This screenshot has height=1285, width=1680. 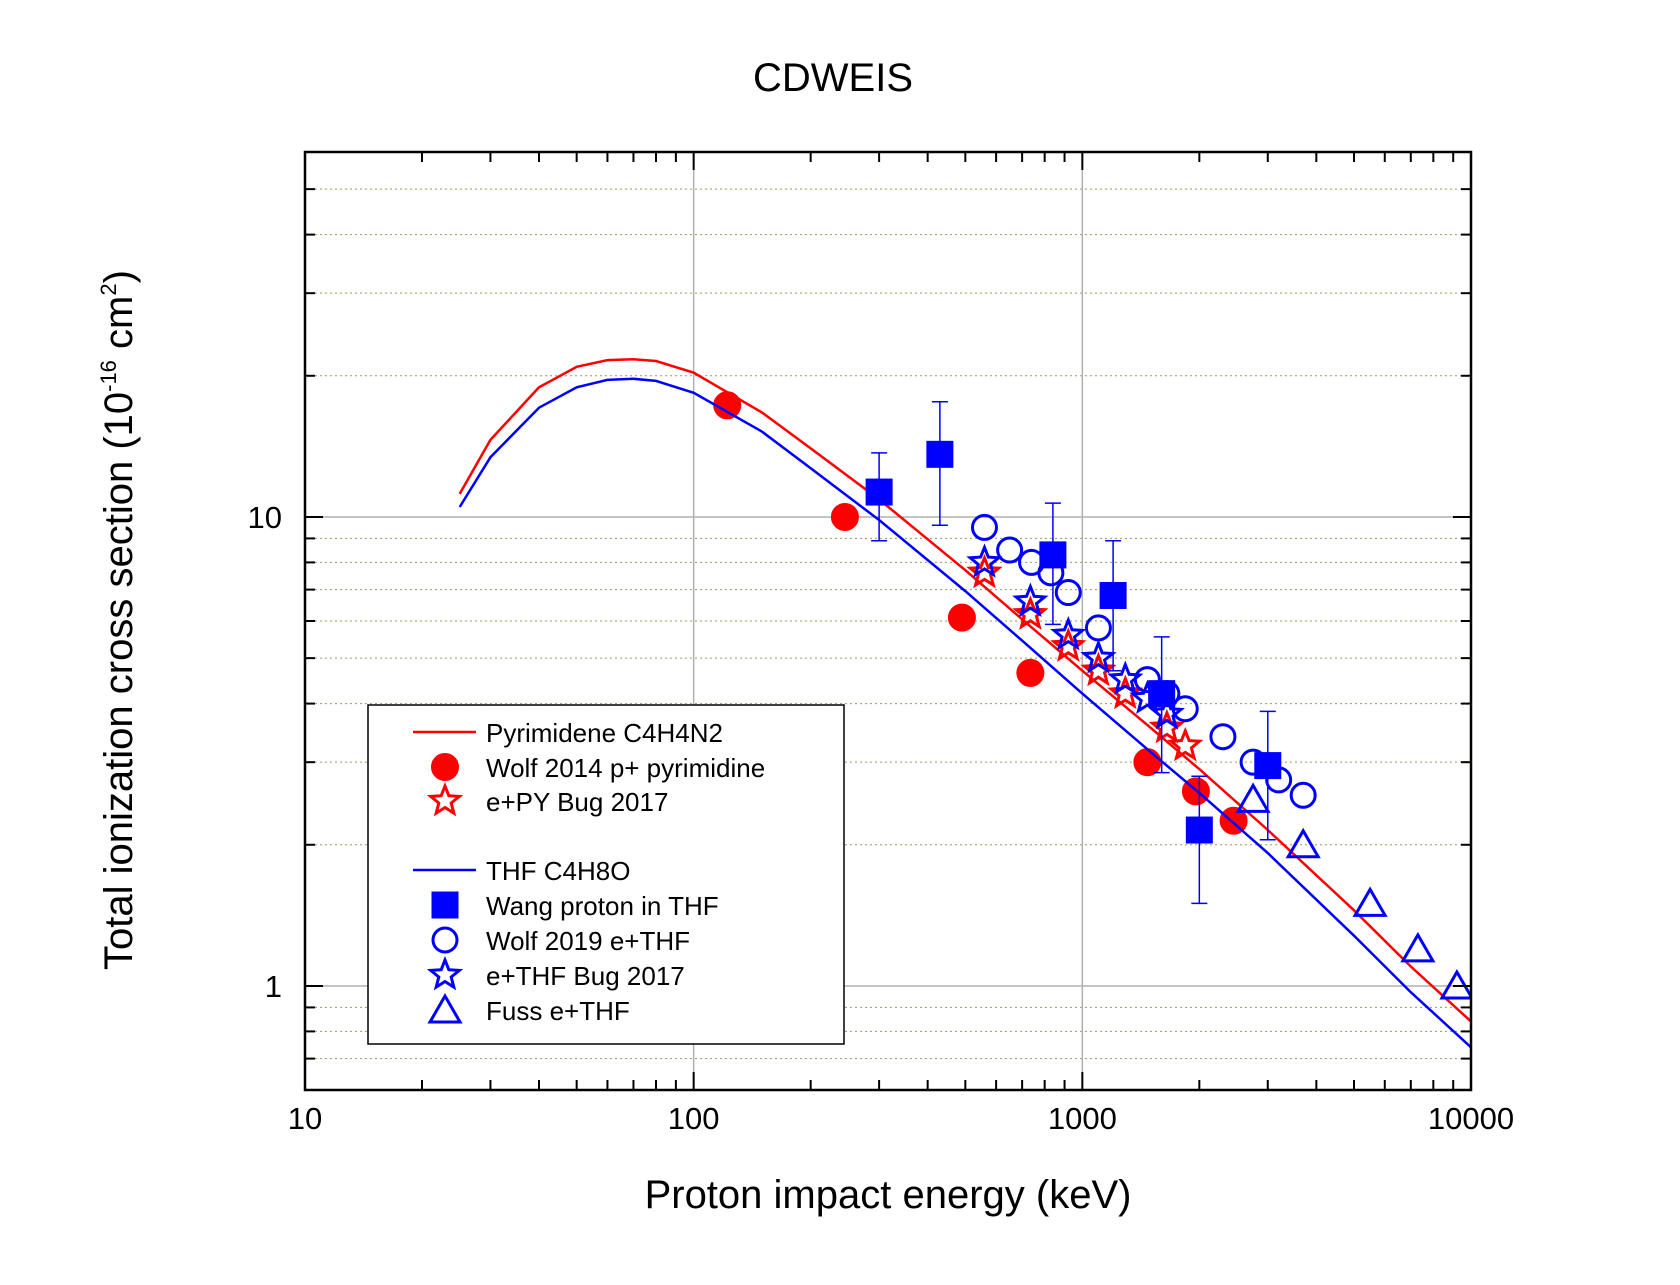 What do you see at coordinates (558, 871) in the screenshot?
I see `legend-label: THF C4H8O` at bounding box center [558, 871].